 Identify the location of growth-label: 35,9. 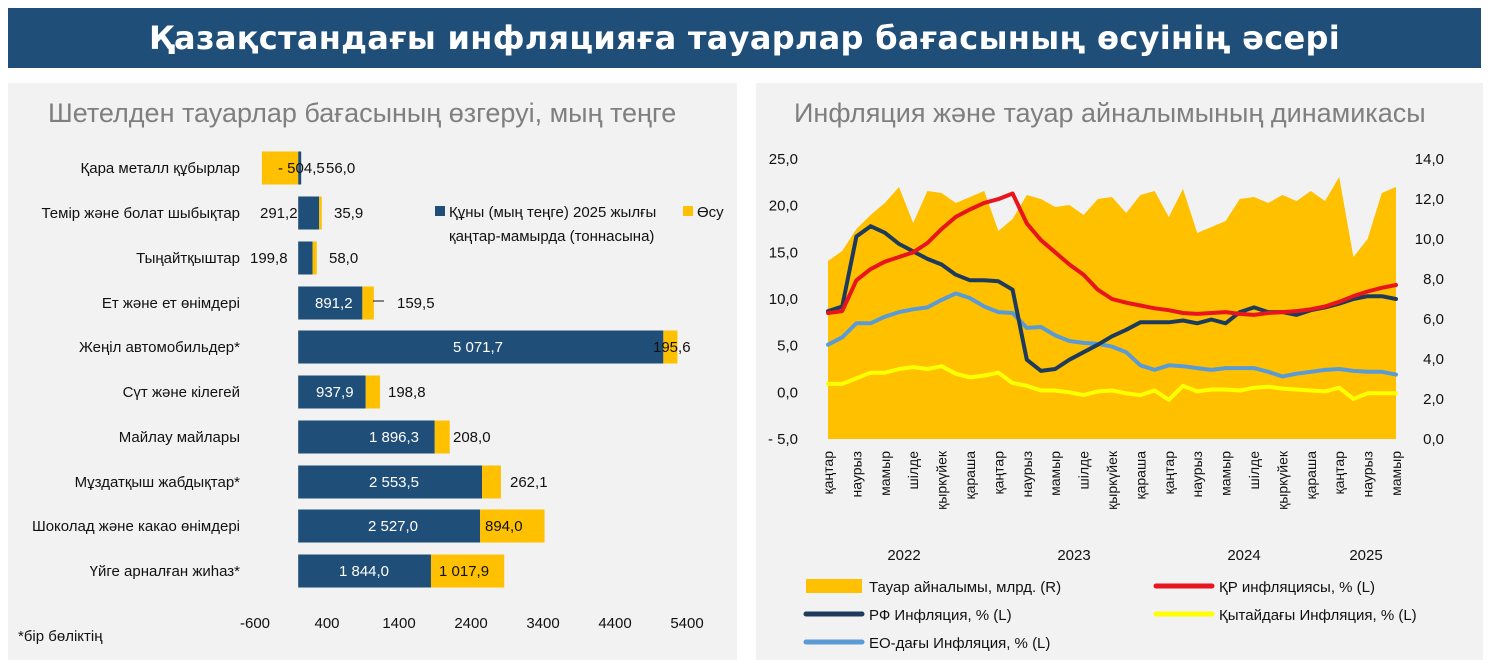
(348, 213).